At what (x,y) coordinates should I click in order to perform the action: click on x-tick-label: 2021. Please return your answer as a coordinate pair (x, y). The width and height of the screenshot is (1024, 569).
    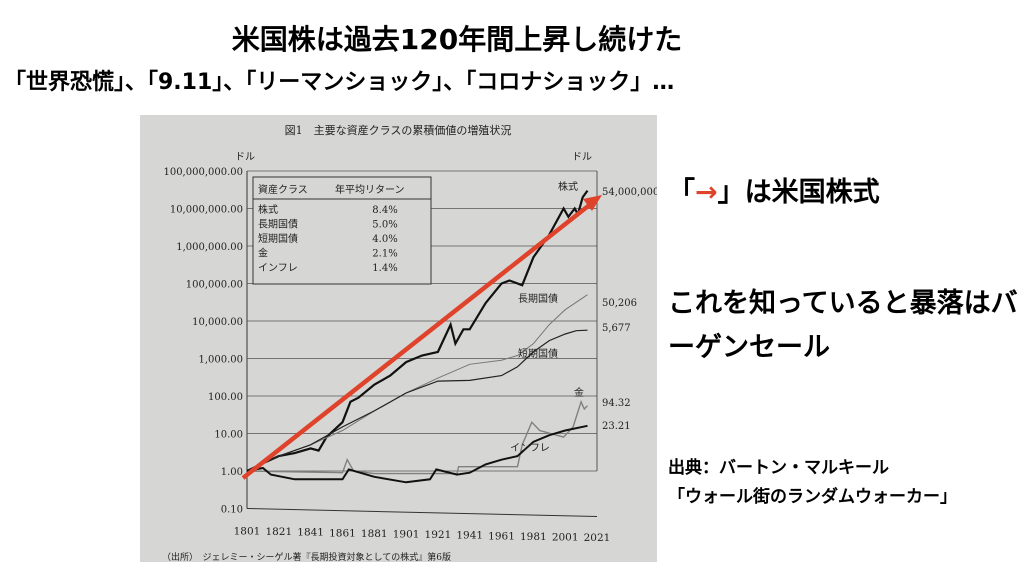
    Looking at the image, I should click on (597, 538).